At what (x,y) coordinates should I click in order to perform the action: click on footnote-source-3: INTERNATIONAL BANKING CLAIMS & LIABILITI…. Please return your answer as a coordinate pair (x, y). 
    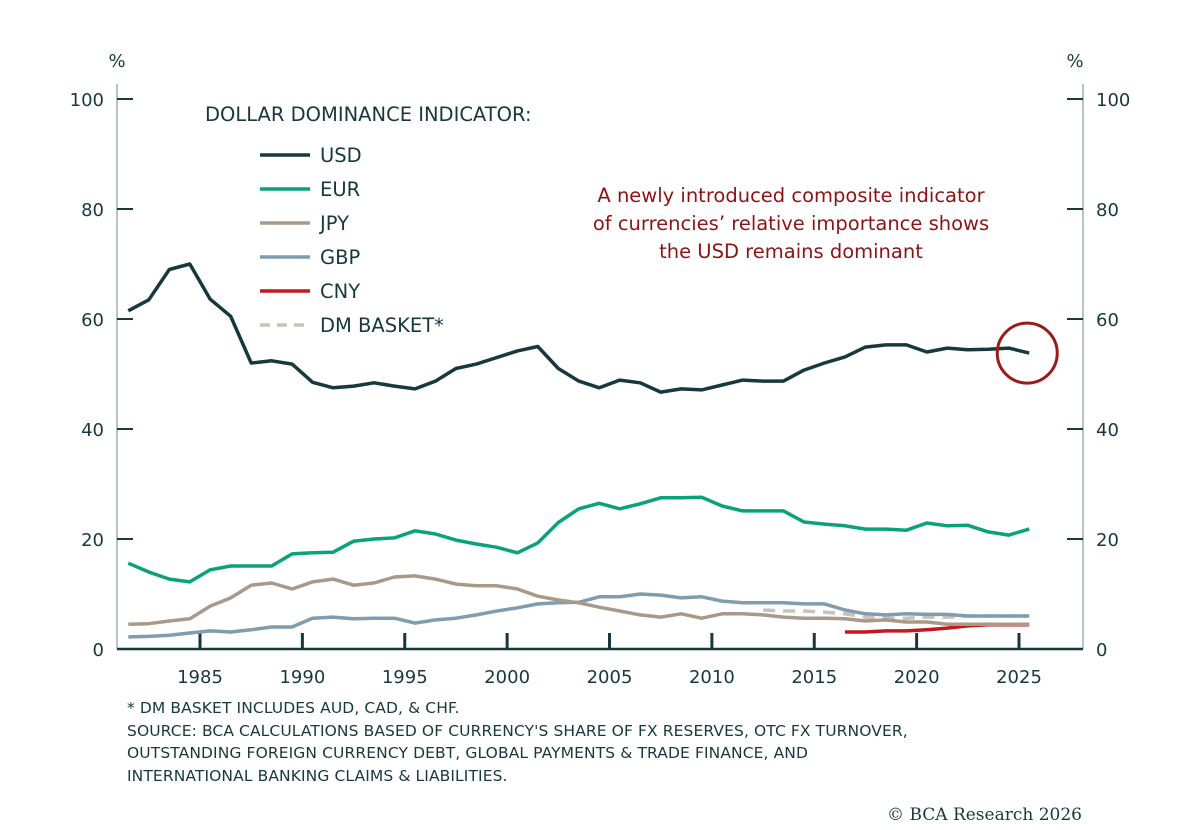
    Looking at the image, I should click on (317, 775).